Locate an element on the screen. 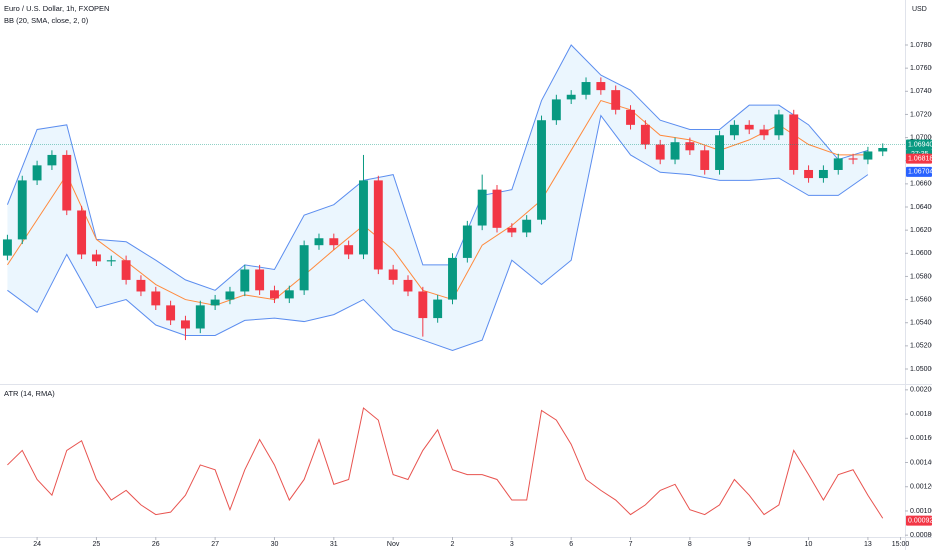 This screenshot has width=932, height=550. y-tick-label: 1.06200 is located at coordinates (921, 230).